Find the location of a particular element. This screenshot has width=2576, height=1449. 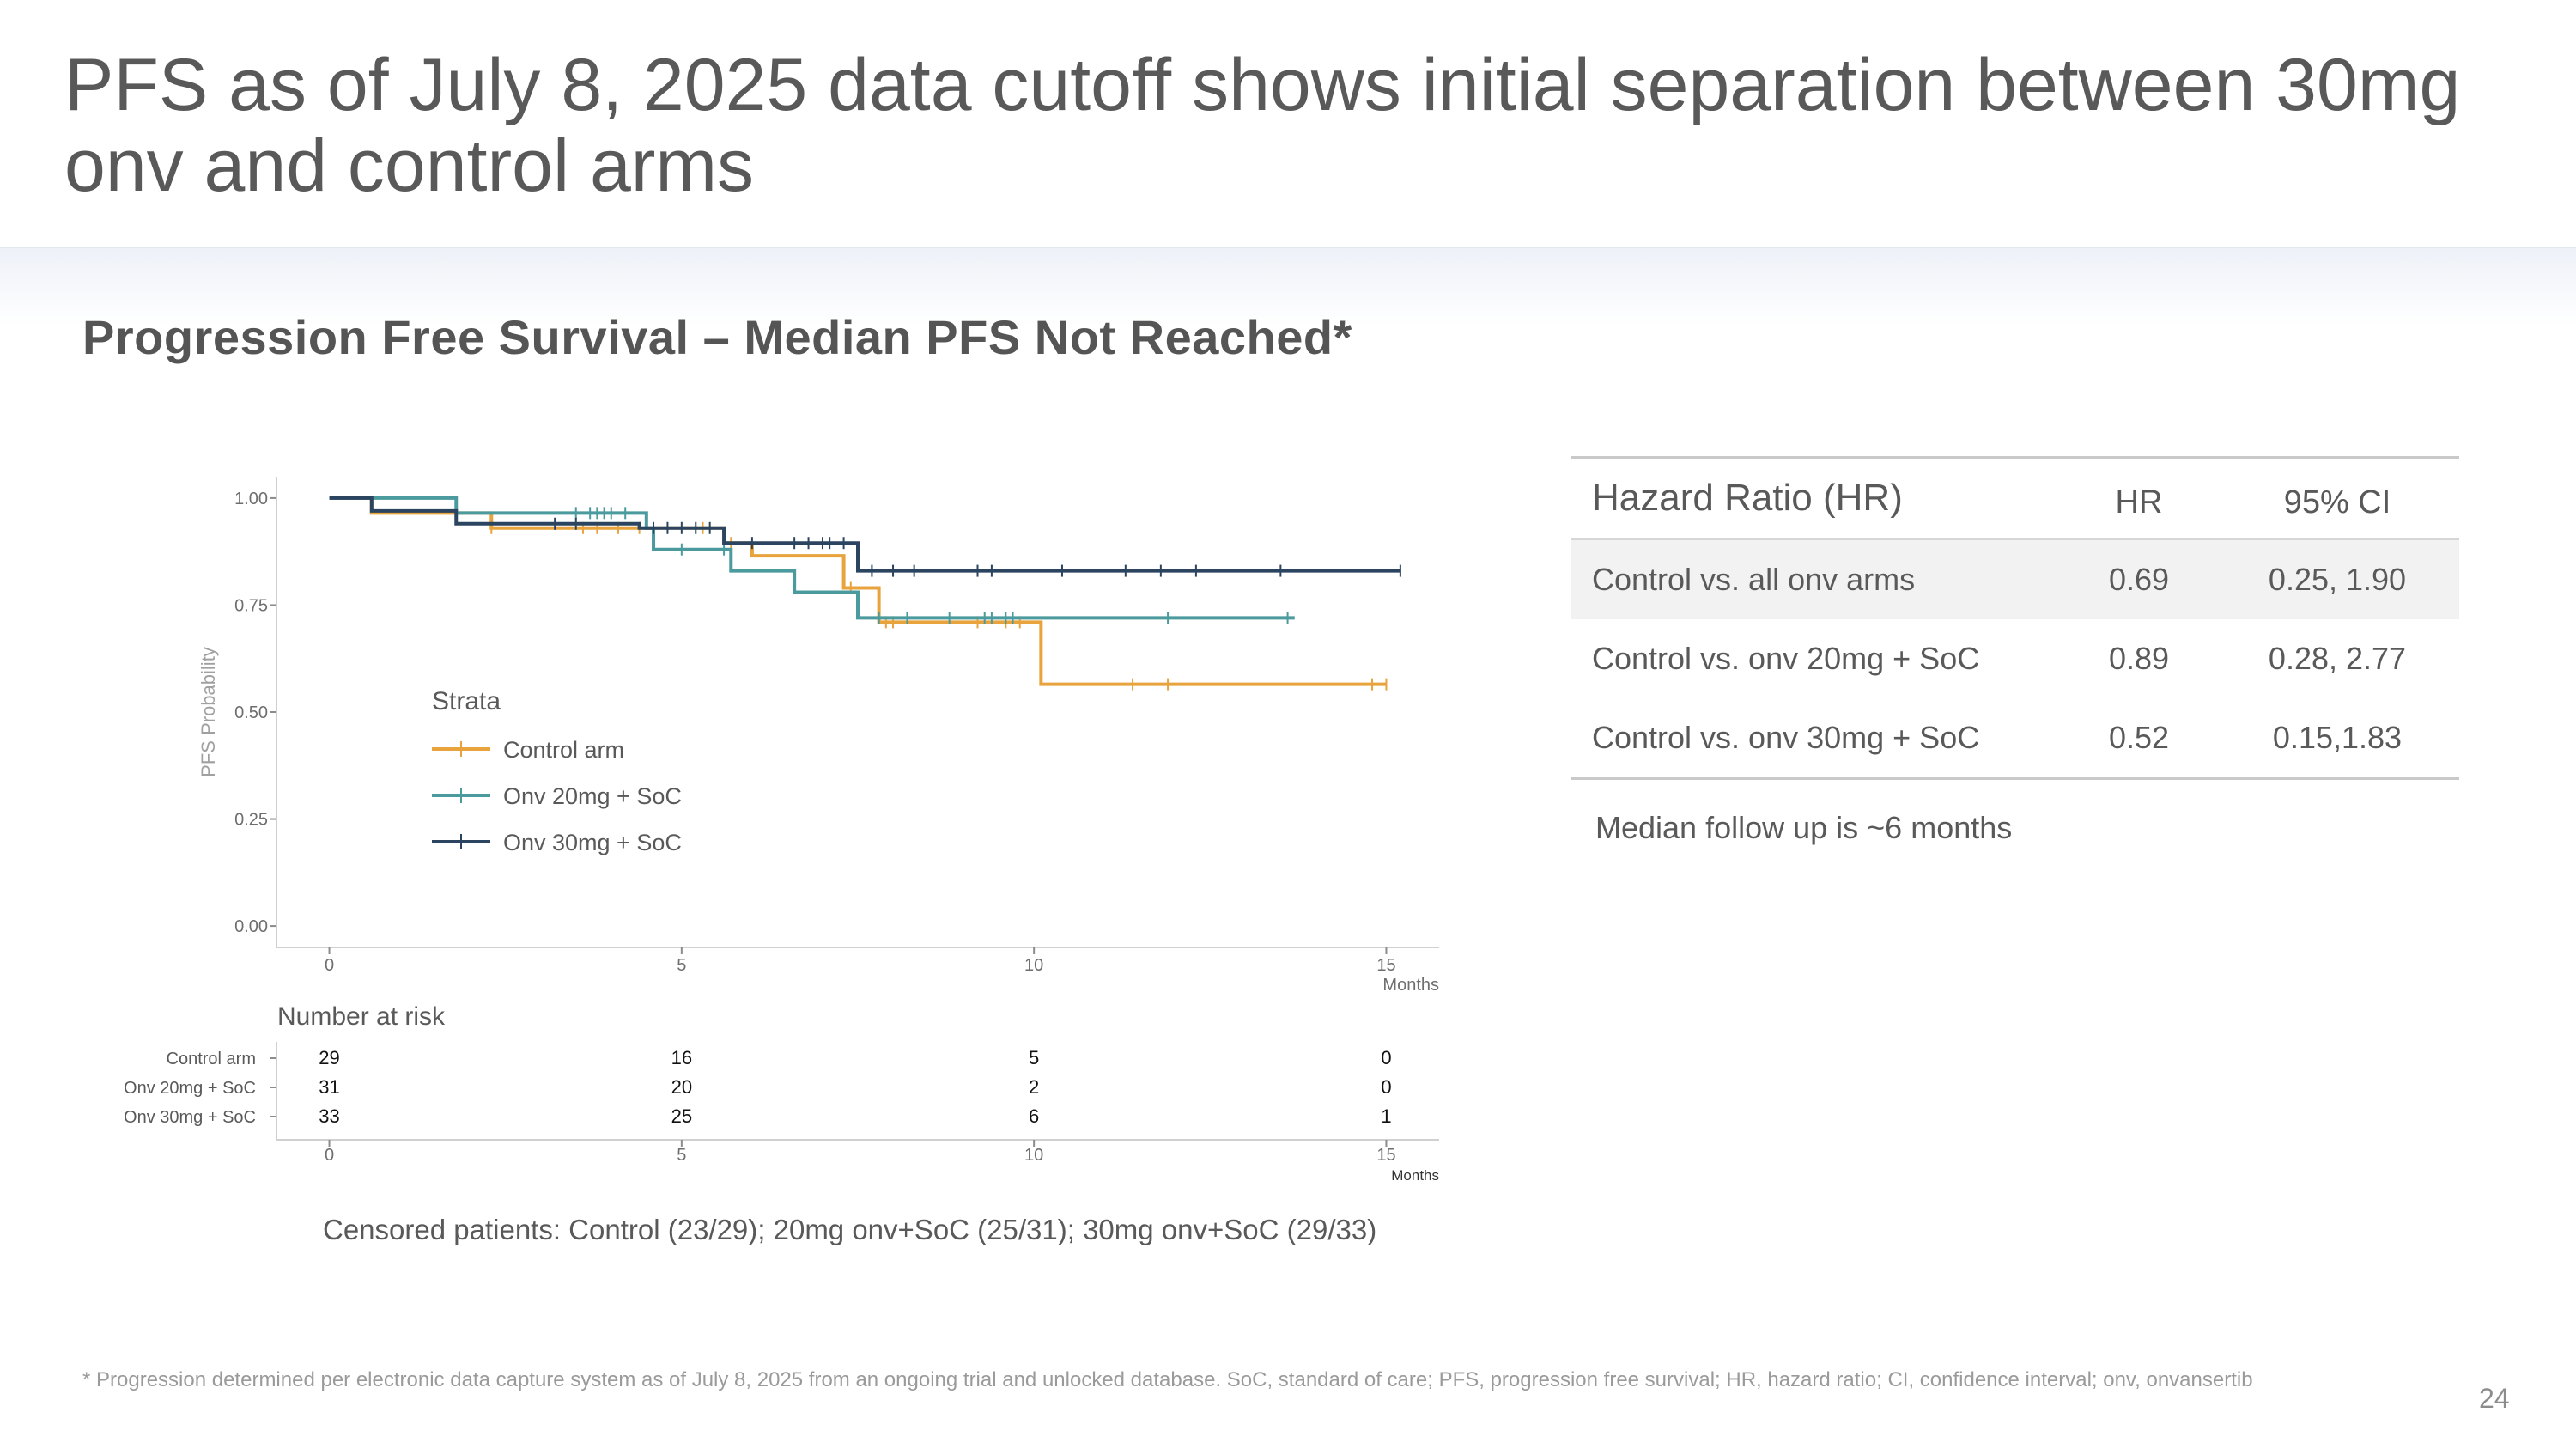

row-ci: 0.15,1.83 is located at coordinates (2338, 737).